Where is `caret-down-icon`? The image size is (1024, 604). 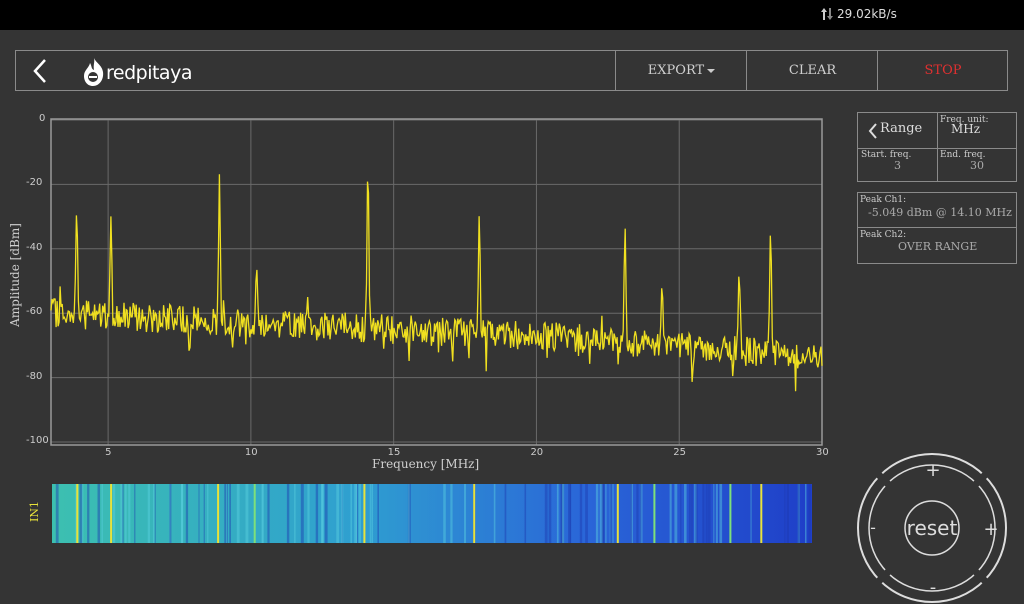
caret-down-icon is located at coordinates (711, 70).